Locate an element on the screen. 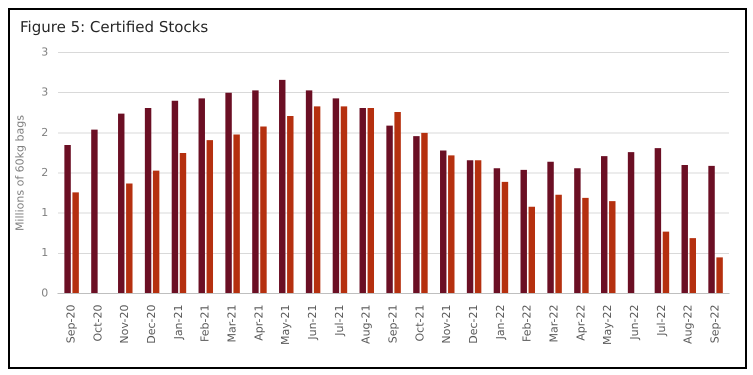 The image size is (753, 375). x-tick-label: Feb-21 is located at coordinates (205, 323).